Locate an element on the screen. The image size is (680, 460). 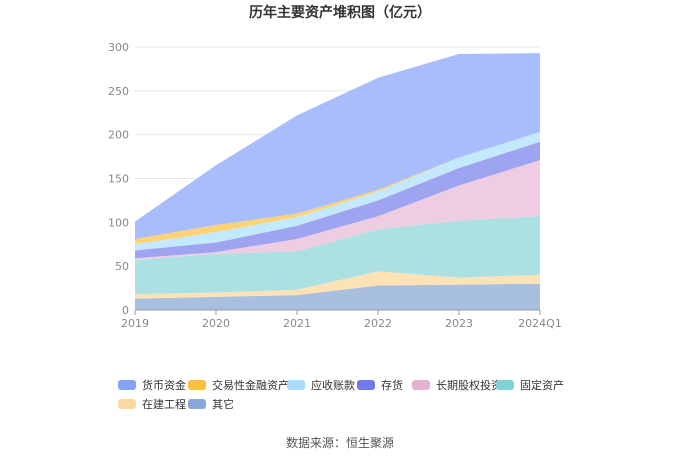
y-tick-label: 150 is located at coordinates (118, 179).